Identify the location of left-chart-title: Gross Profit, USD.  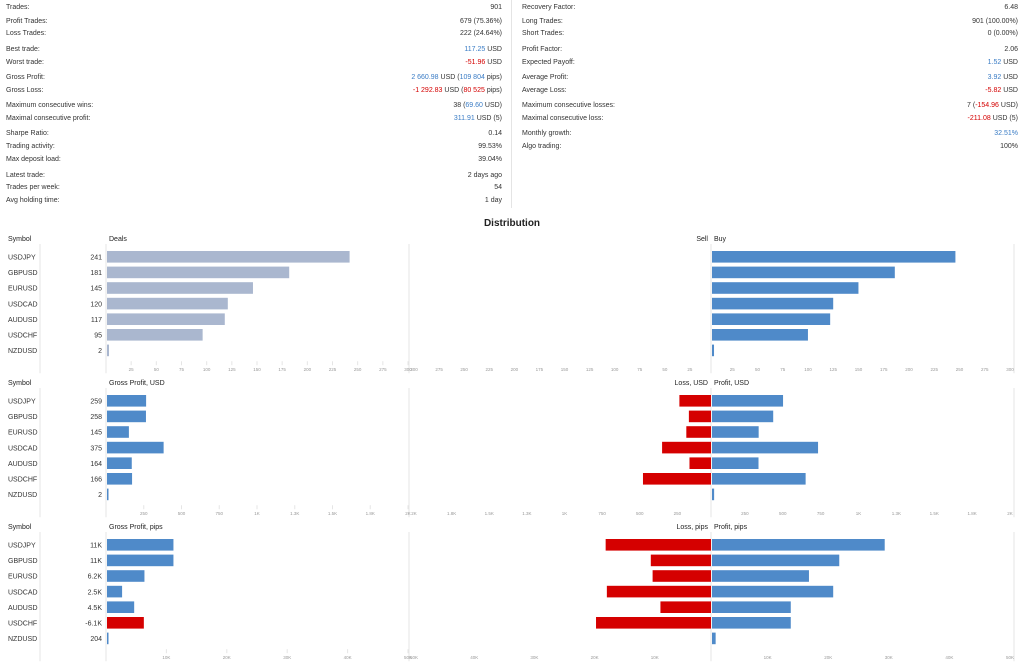
(137, 383).